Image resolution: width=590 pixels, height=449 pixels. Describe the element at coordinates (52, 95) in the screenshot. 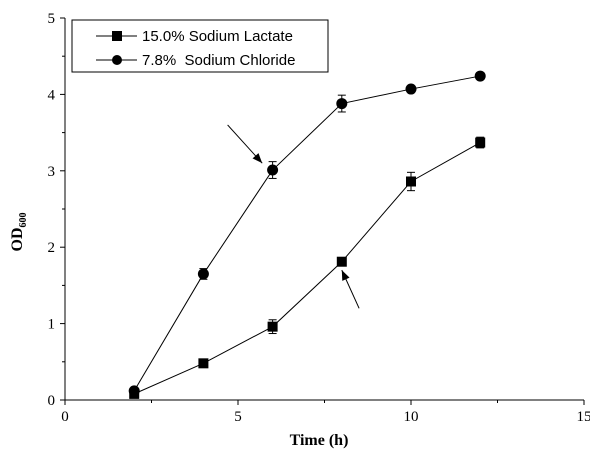

I see `y-tick-label: 4` at that location.